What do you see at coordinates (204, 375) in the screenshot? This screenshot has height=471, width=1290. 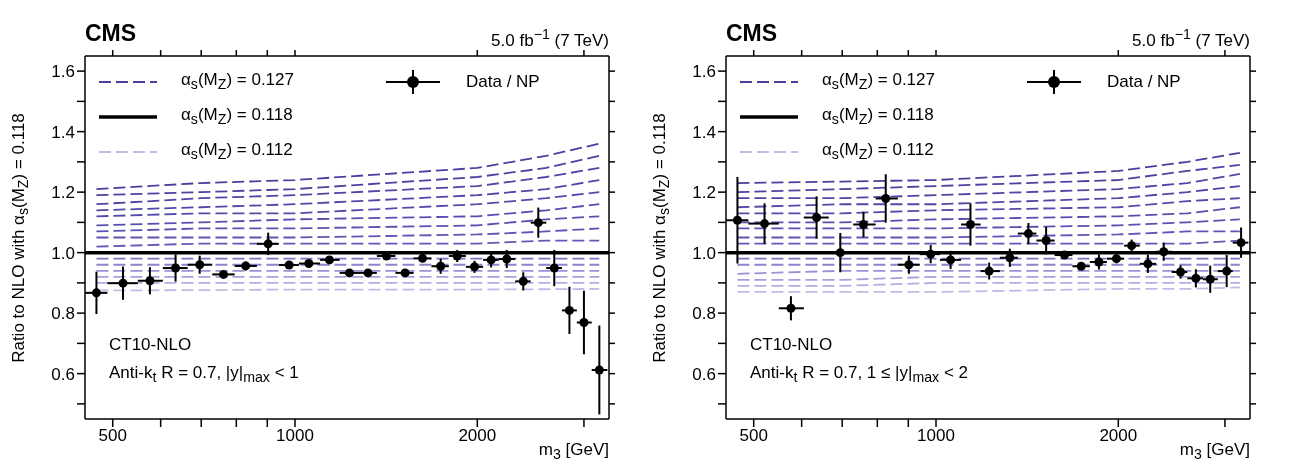 I see `annotation: Anti-k$_{t}$ R = 0.7, |y|$_{max}$ < 1` at bounding box center [204, 375].